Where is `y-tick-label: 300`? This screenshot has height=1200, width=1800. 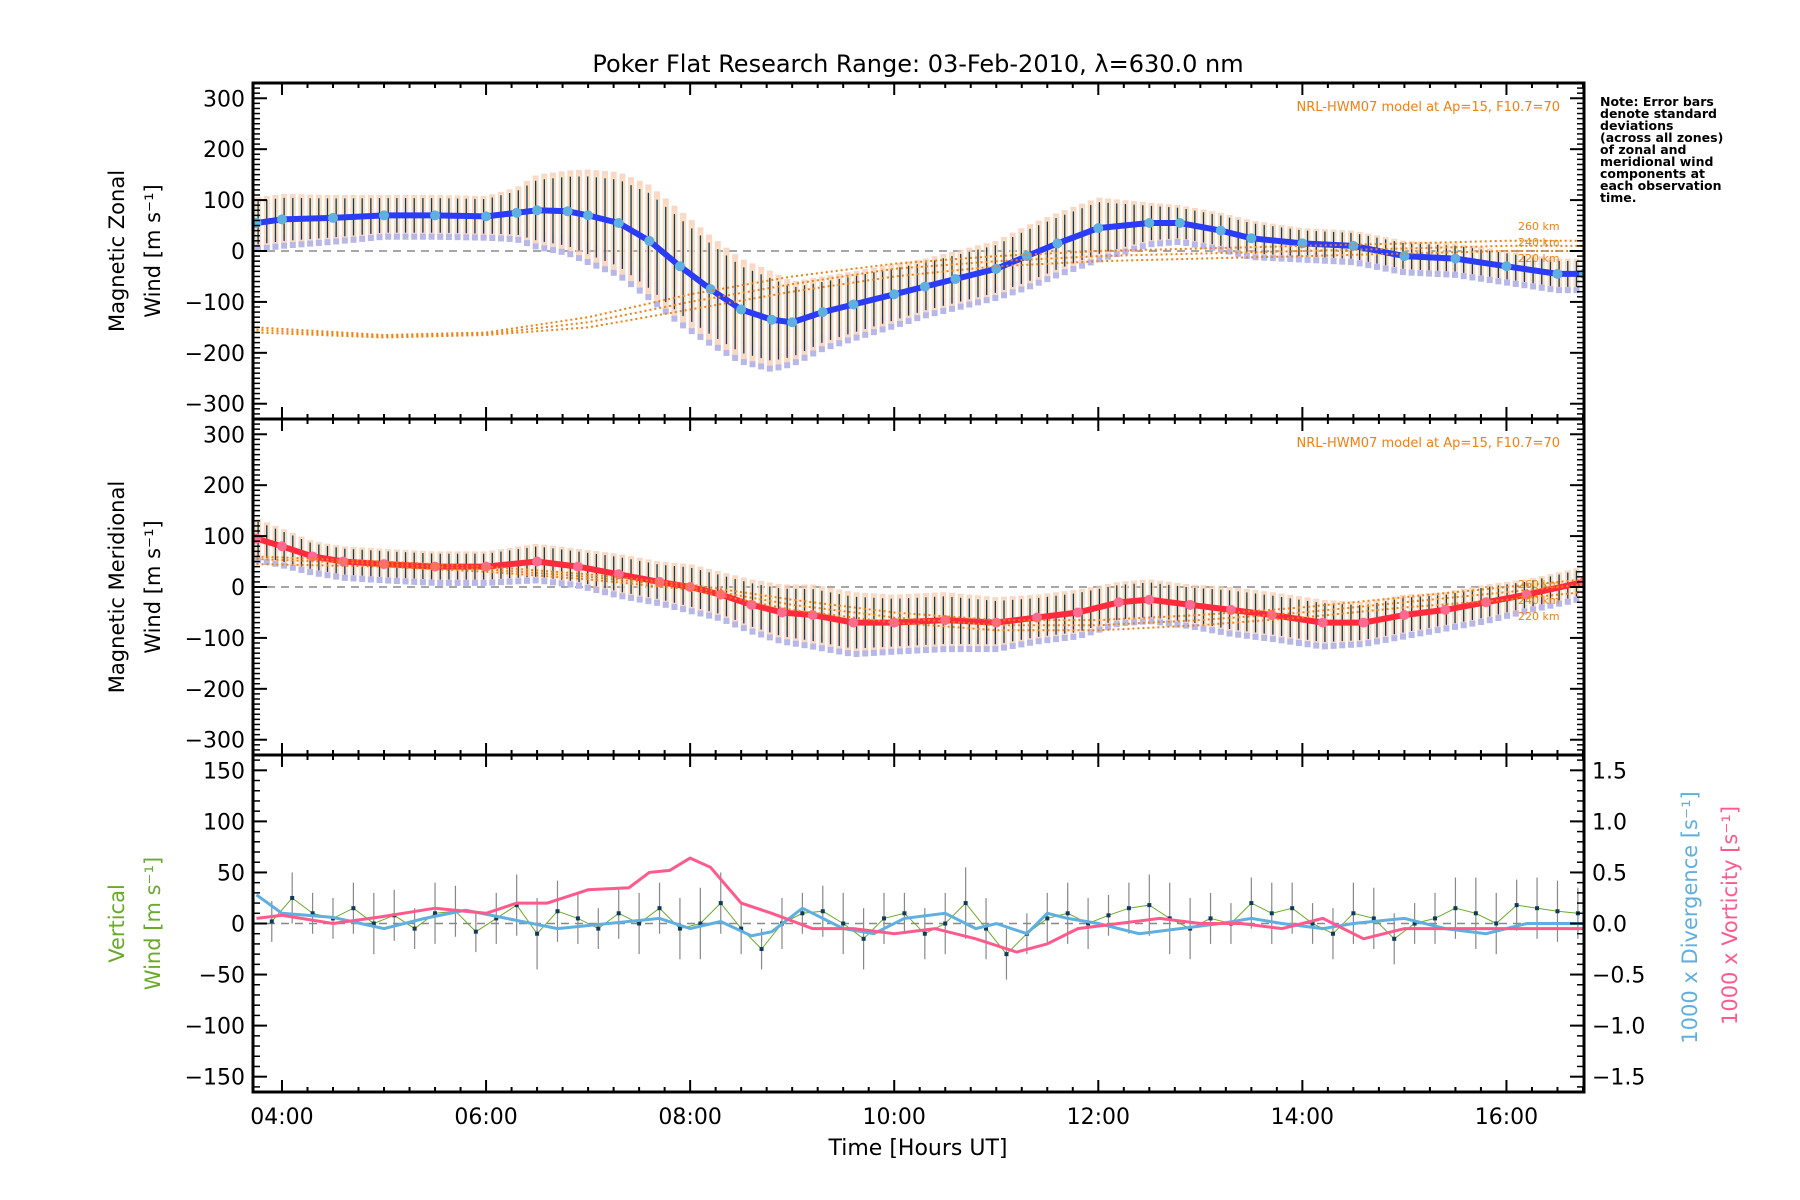 y-tick-label: 300 is located at coordinates (224, 99).